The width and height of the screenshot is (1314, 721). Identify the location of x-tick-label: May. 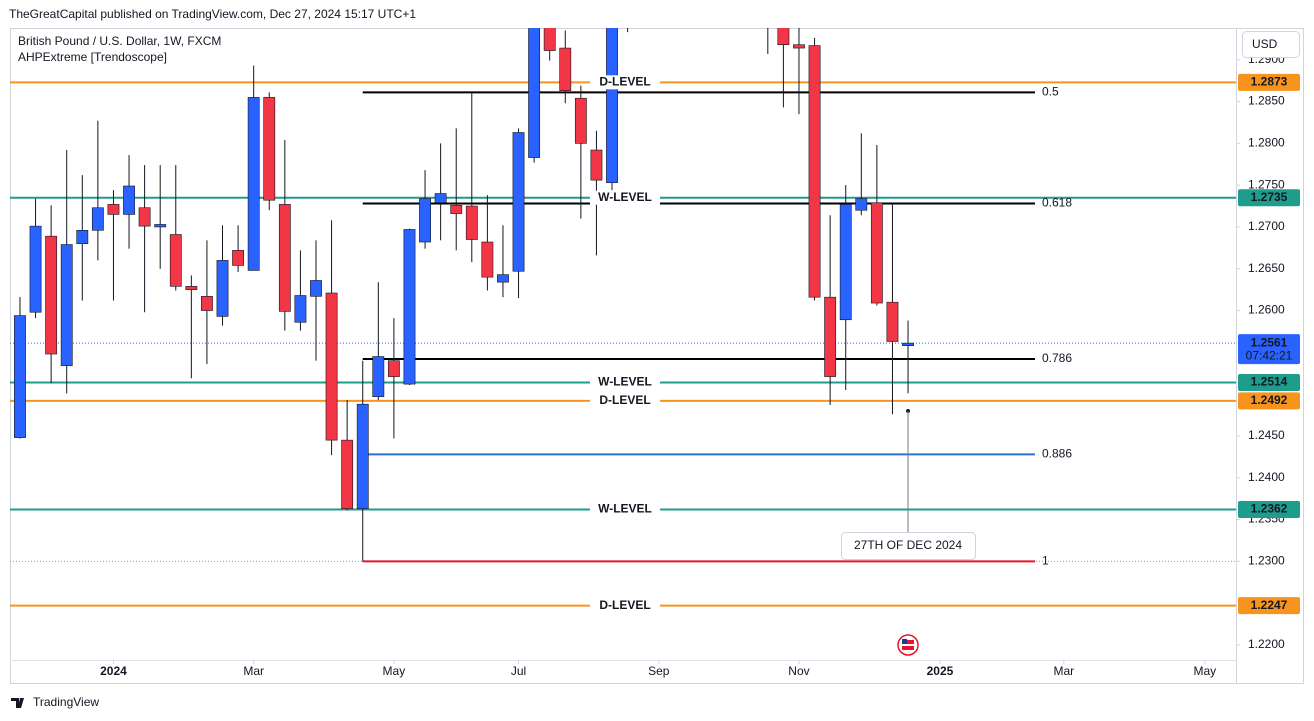
(1205, 671).